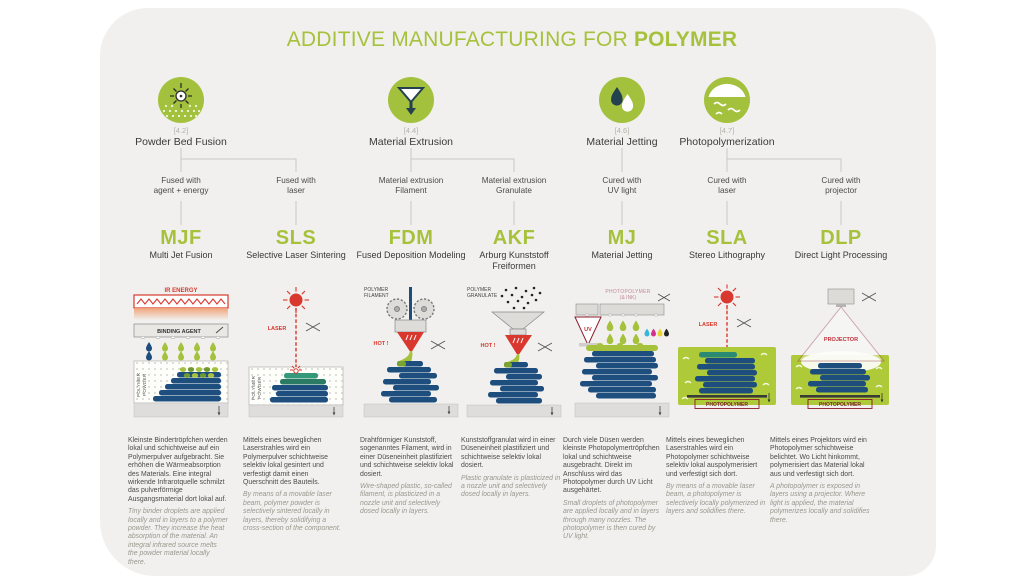  I want to click on process-mj: MJ Material Jetting, so click(622, 244).